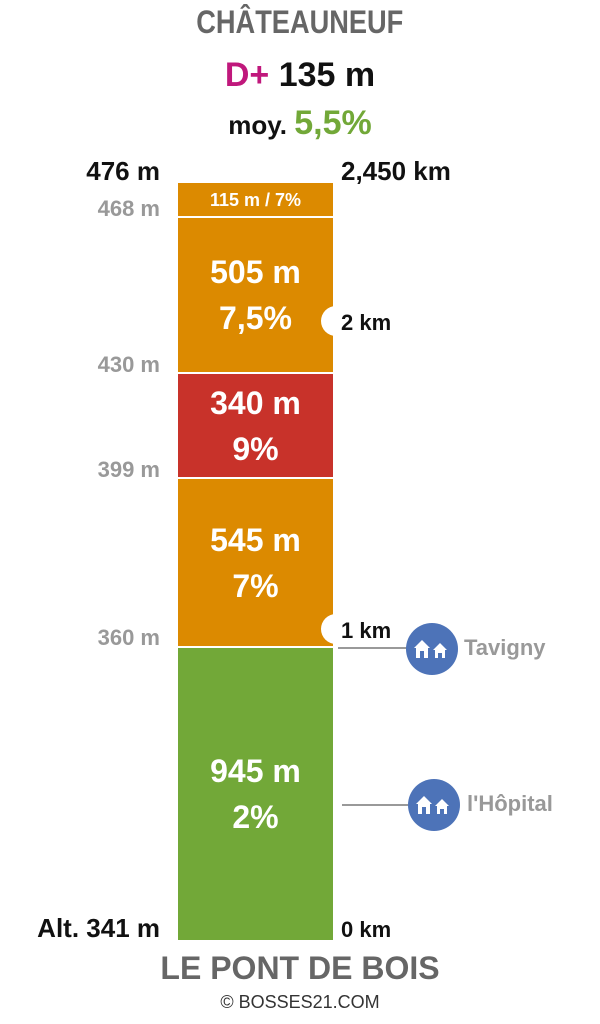 This screenshot has height=1024, width=600. I want to click on tavigny-leader-line, so click(373, 648).